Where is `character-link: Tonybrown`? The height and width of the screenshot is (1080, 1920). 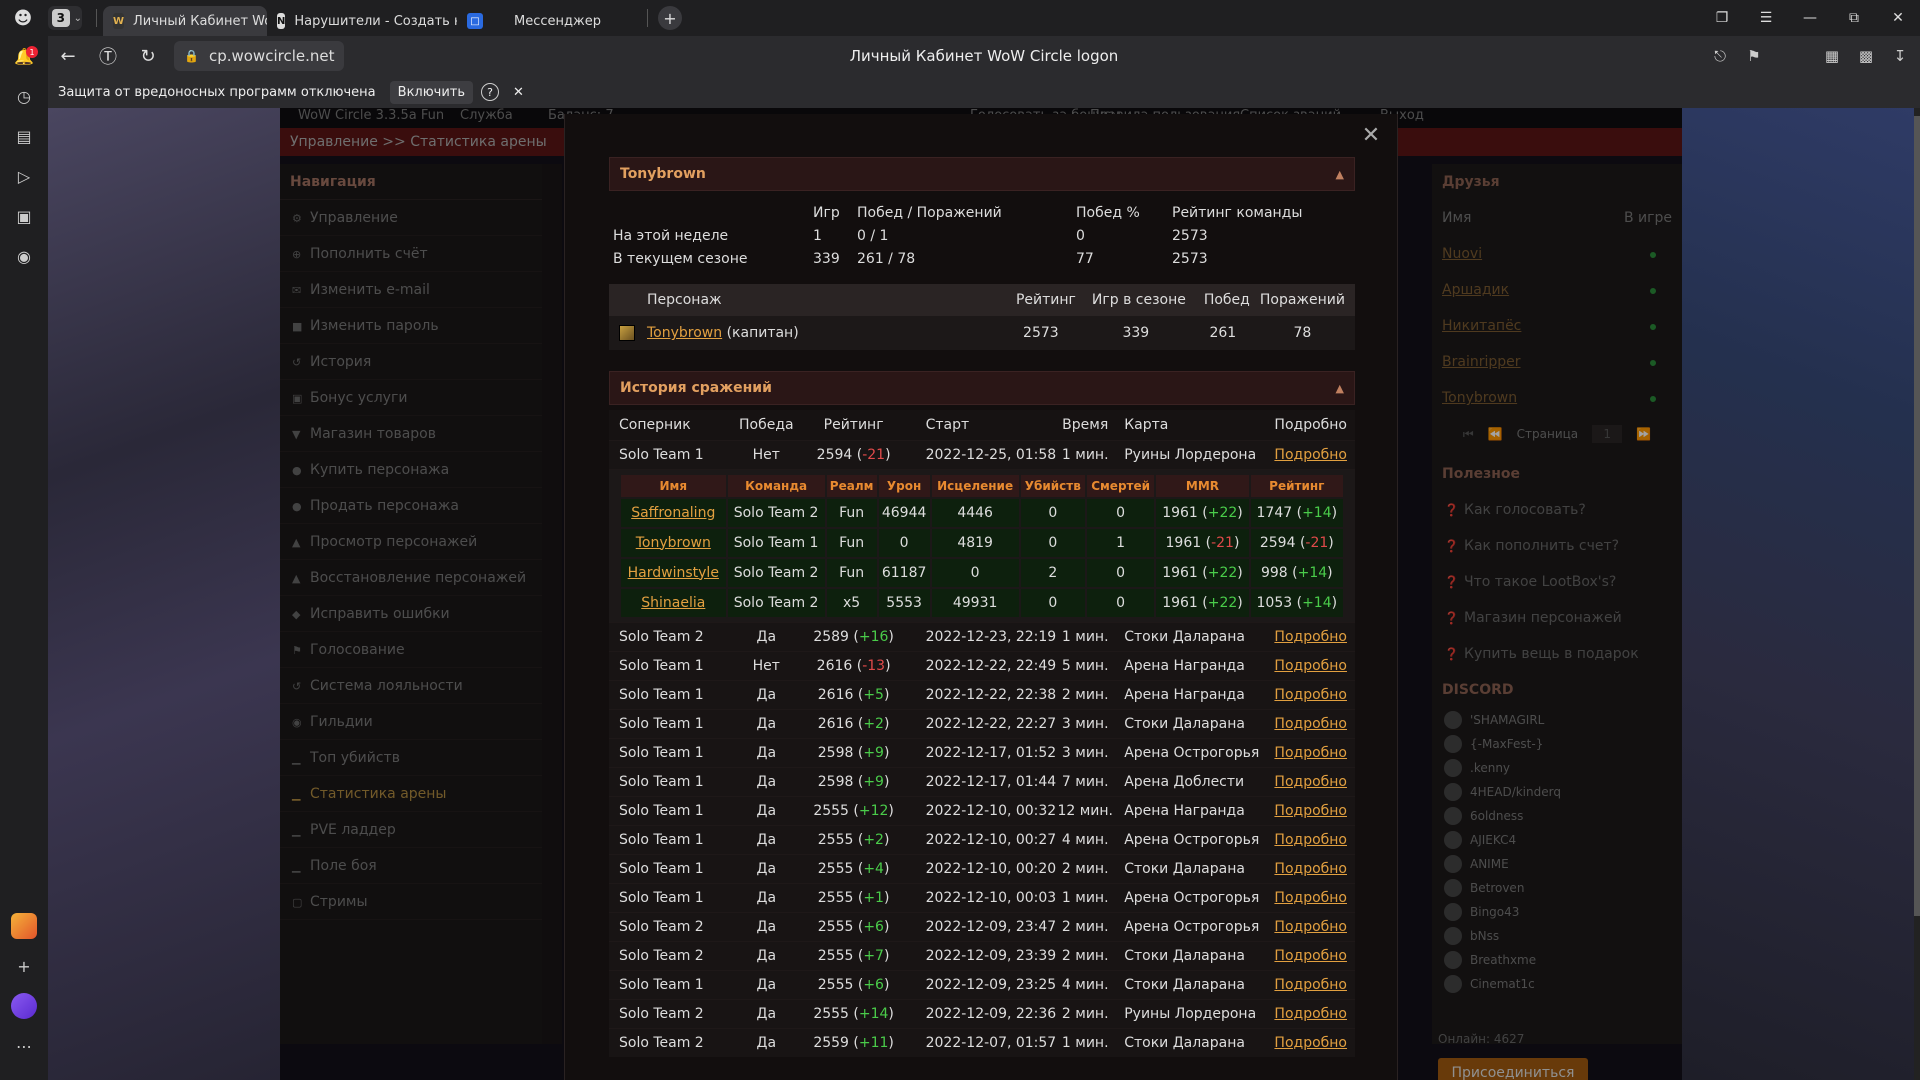 character-link: Tonybrown is located at coordinates (685, 333).